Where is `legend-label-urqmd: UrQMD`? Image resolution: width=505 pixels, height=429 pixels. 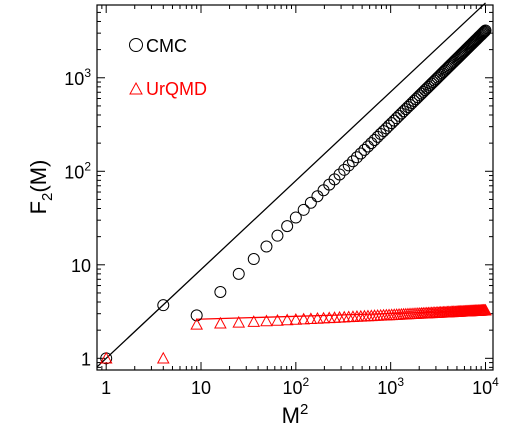 legend-label-urqmd: UrQMD is located at coordinates (176, 89).